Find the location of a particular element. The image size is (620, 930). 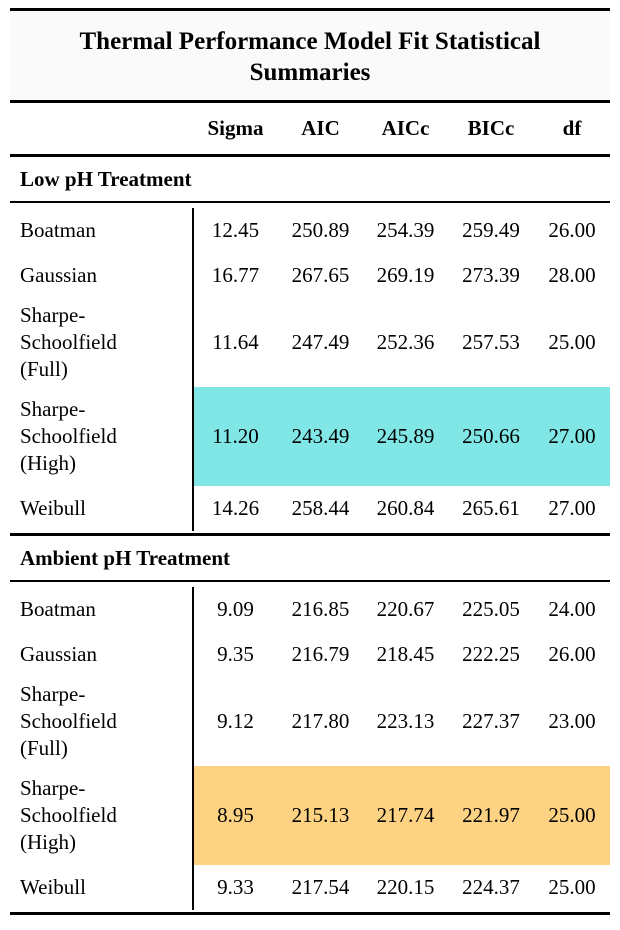

df-value: 28.00 is located at coordinates (572, 275).